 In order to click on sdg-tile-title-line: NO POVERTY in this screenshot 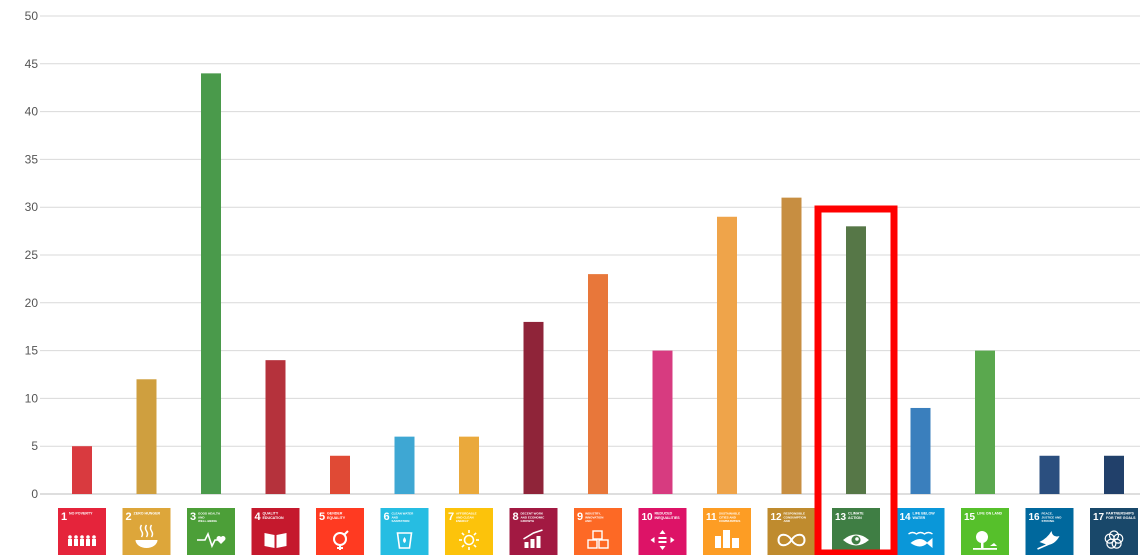, I will do `click(81, 514)`.